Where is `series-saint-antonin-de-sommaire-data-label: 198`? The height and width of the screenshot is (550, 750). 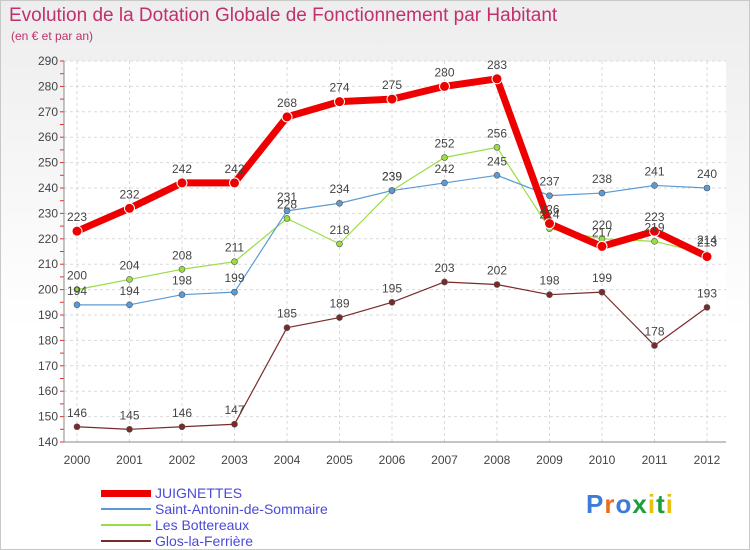 series-saint-antonin-de-sommaire-data-label: 198 is located at coordinates (182, 281).